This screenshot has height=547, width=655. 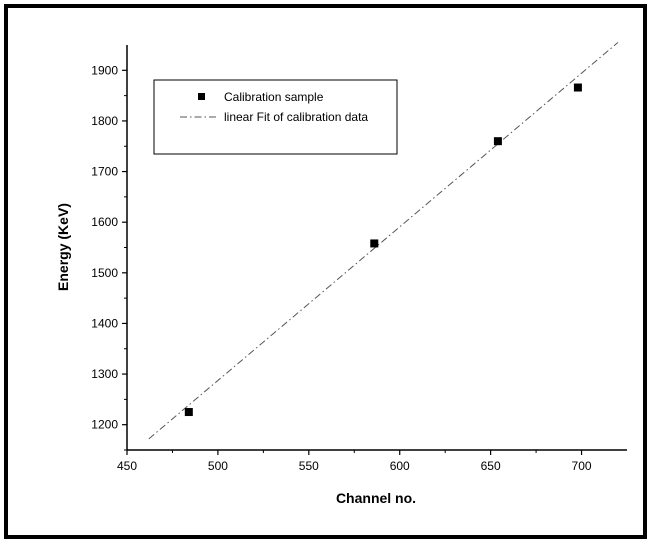 I want to click on x-tick-label: 650, so click(x=491, y=466).